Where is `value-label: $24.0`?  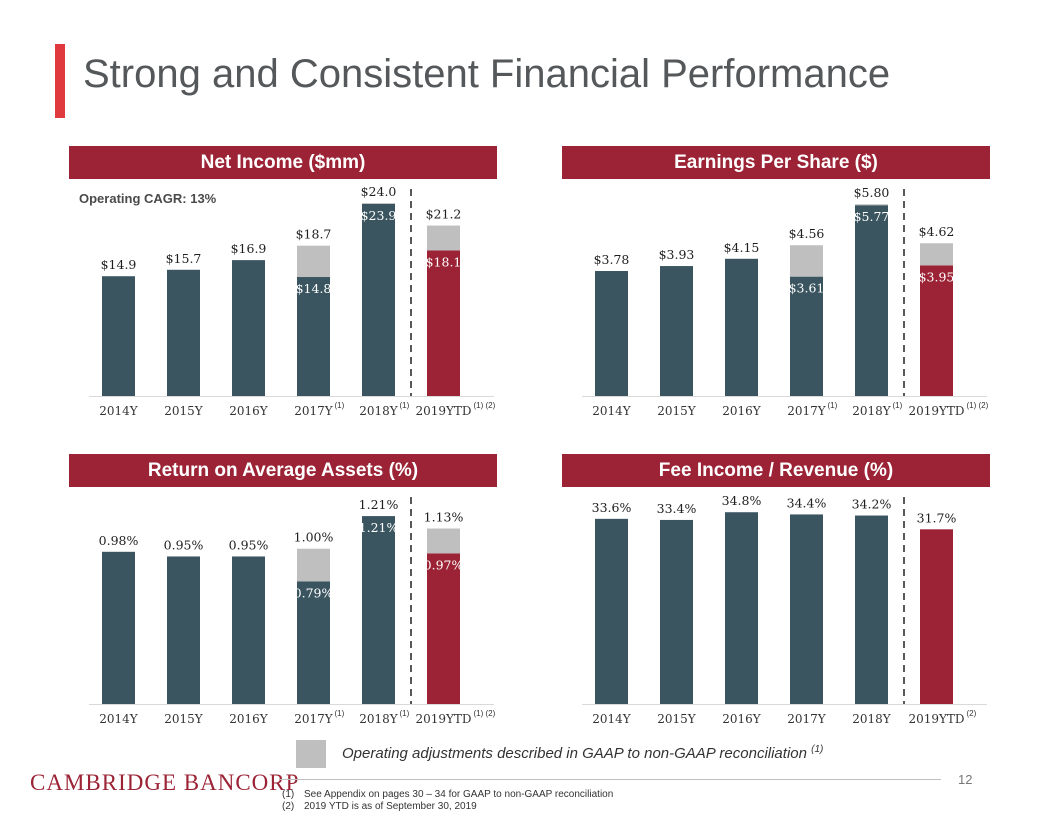
value-label: $24.0 is located at coordinates (379, 191).